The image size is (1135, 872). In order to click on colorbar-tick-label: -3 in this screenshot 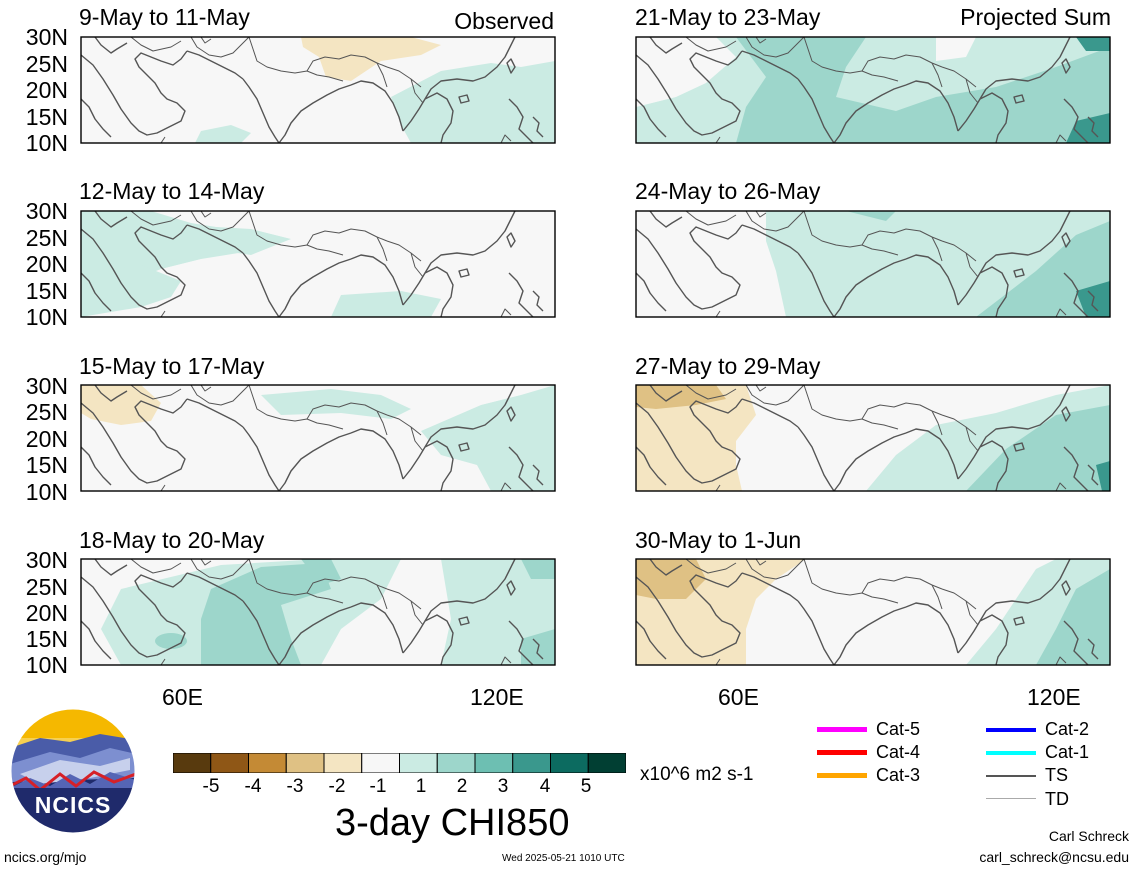, I will do `click(295, 786)`.